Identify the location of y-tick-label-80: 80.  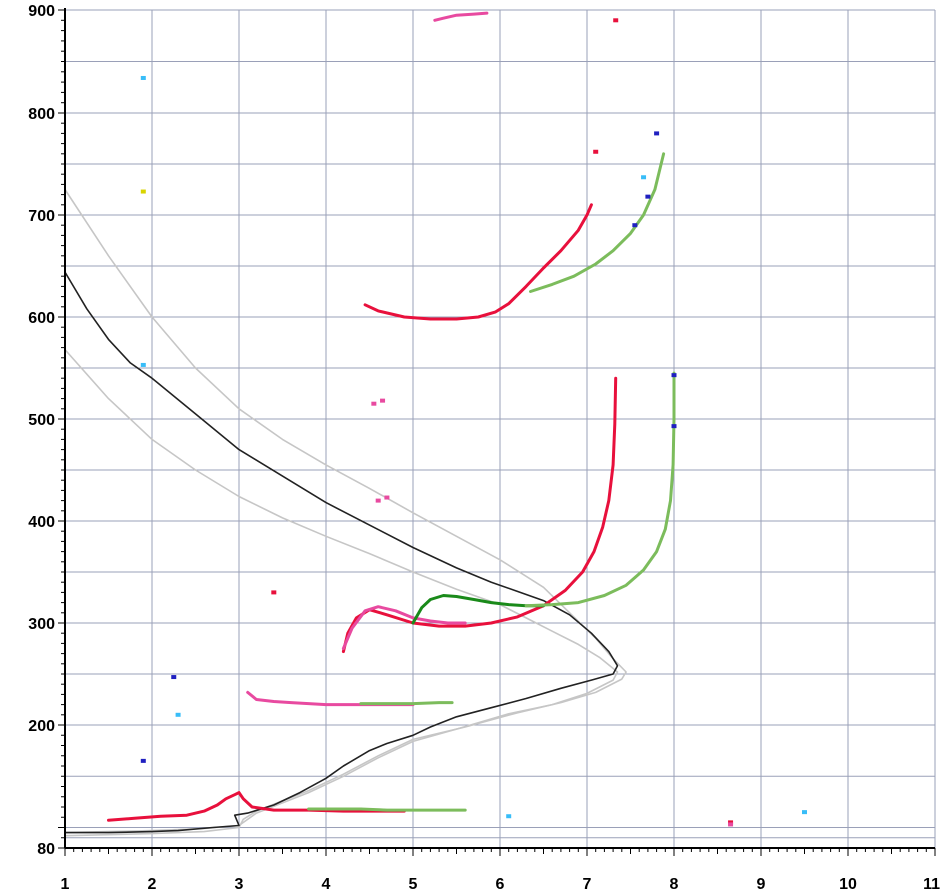
(46, 849).